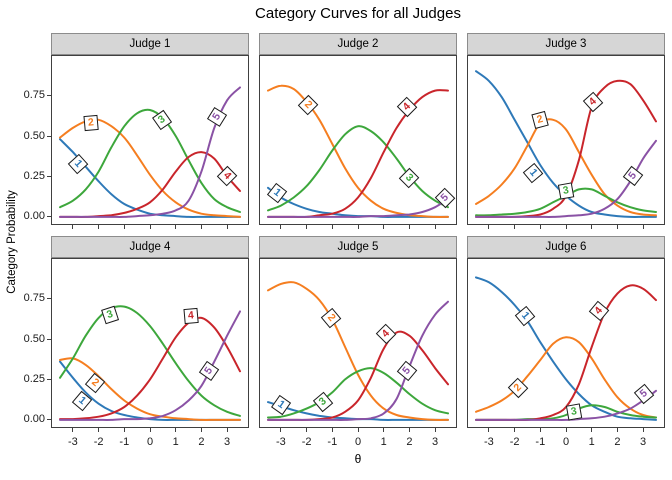 The image size is (672, 480). Describe the element at coordinates (566, 191) in the screenshot. I see `category-label-3: 3` at that location.